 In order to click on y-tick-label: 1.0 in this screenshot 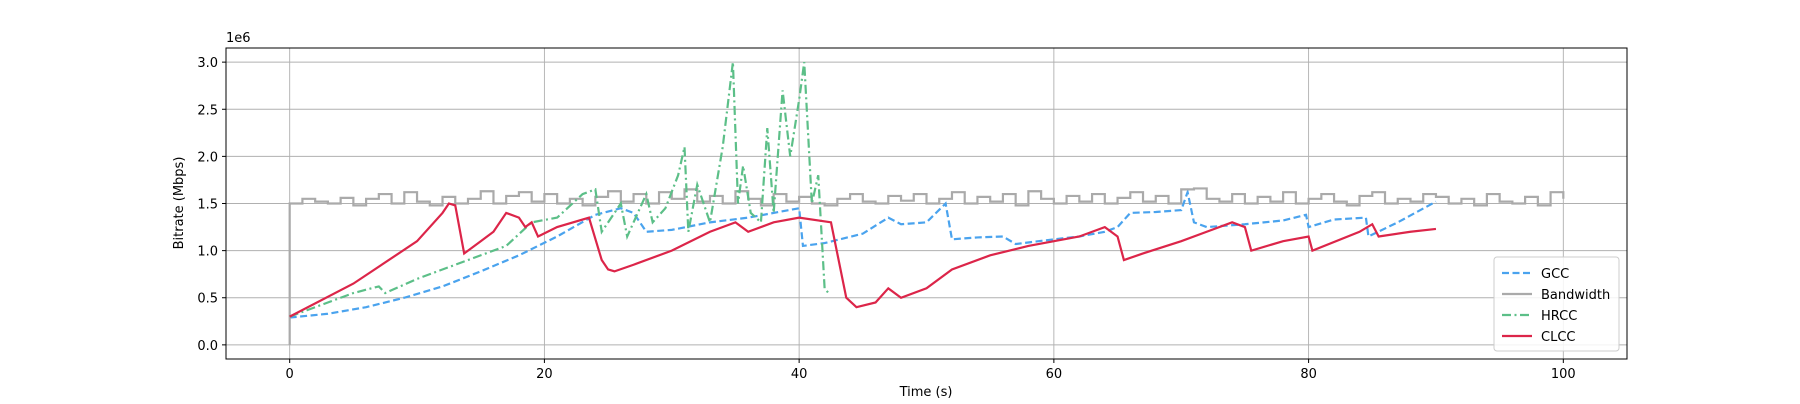, I will do `click(207, 252)`.